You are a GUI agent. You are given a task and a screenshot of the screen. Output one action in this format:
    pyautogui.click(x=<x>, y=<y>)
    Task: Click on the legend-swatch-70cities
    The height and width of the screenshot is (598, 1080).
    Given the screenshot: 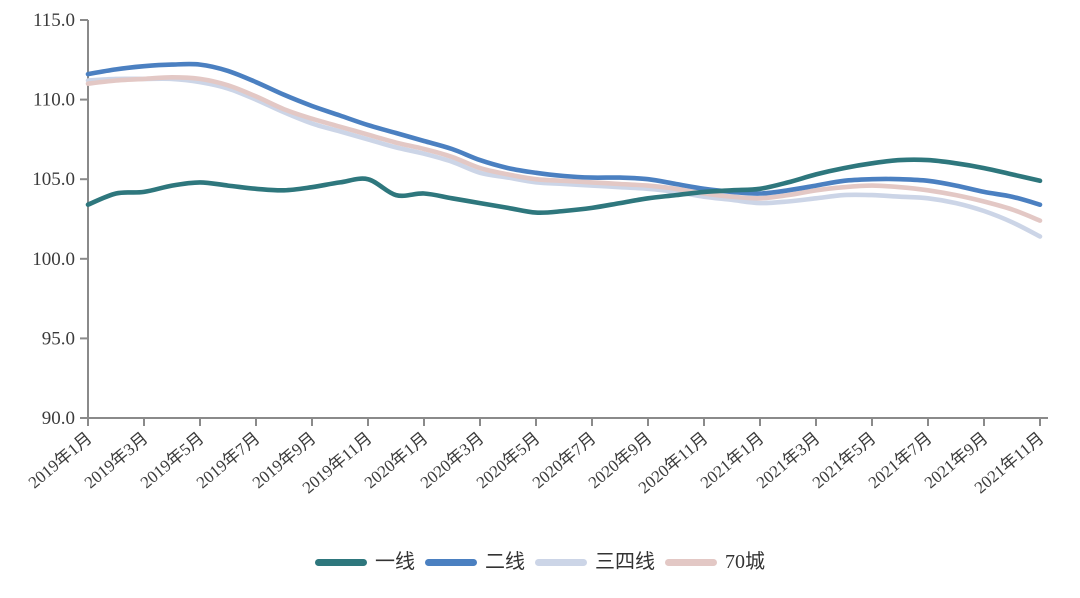 What is the action you would take?
    pyautogui.click(x=691, y=562)
    